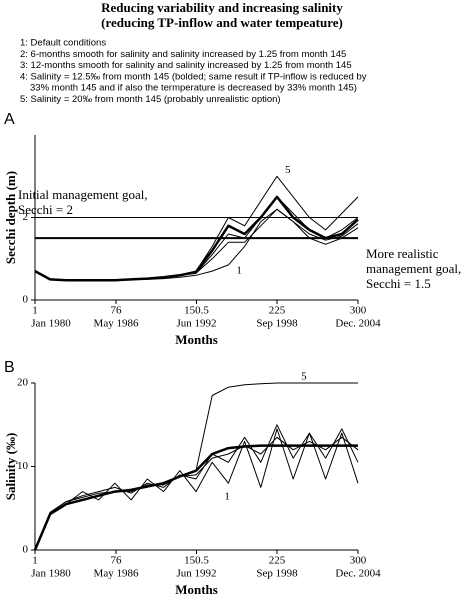 The image size is (474, 594). What do you see at coordinates (63, 43) in the screenshot?
I see `note: 1: Default conditions` at bounding box center [63, 43].